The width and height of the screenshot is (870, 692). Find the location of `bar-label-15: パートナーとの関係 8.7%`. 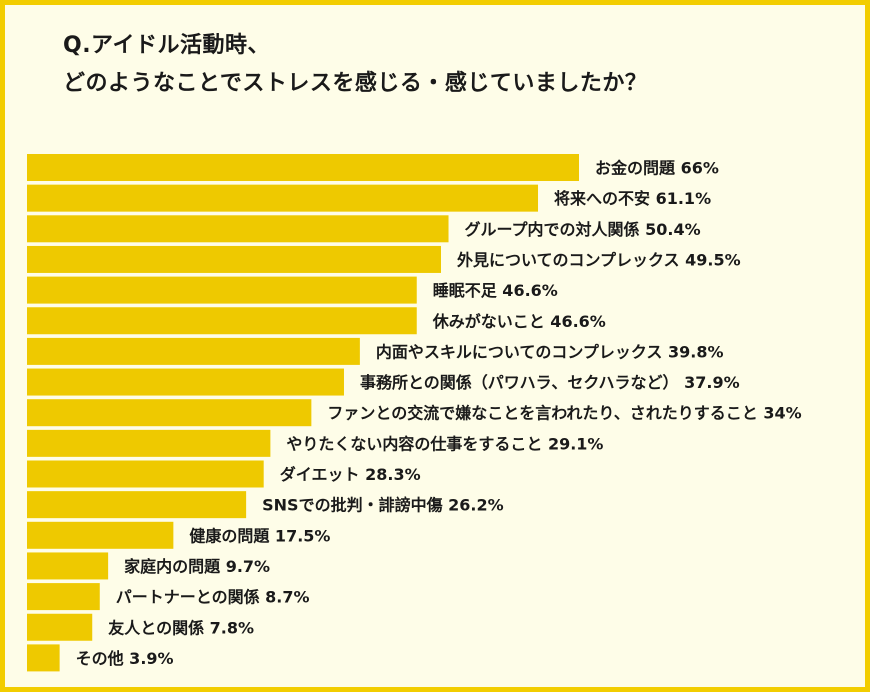

bar-label-15: パートナーとの関係 8.7% is located at coordinates (213, 597).